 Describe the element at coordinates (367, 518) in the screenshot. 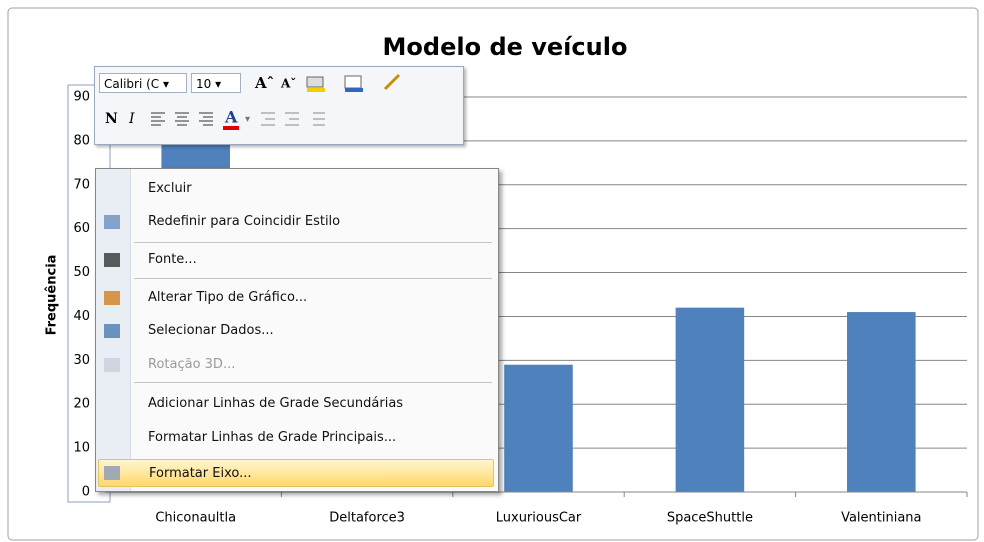

I see `x-tick-label: Deltaforce3` at that location.